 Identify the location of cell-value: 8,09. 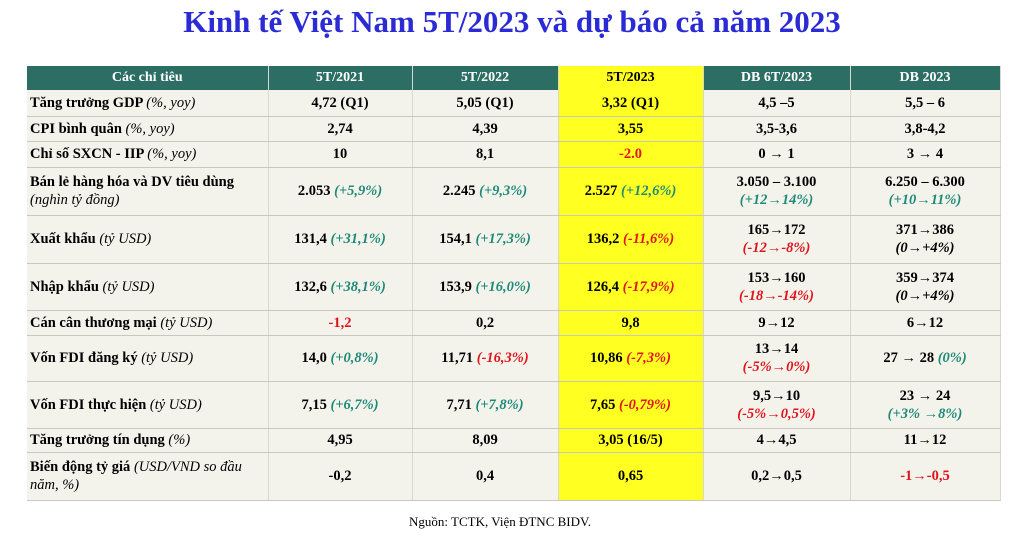
(485, 440).